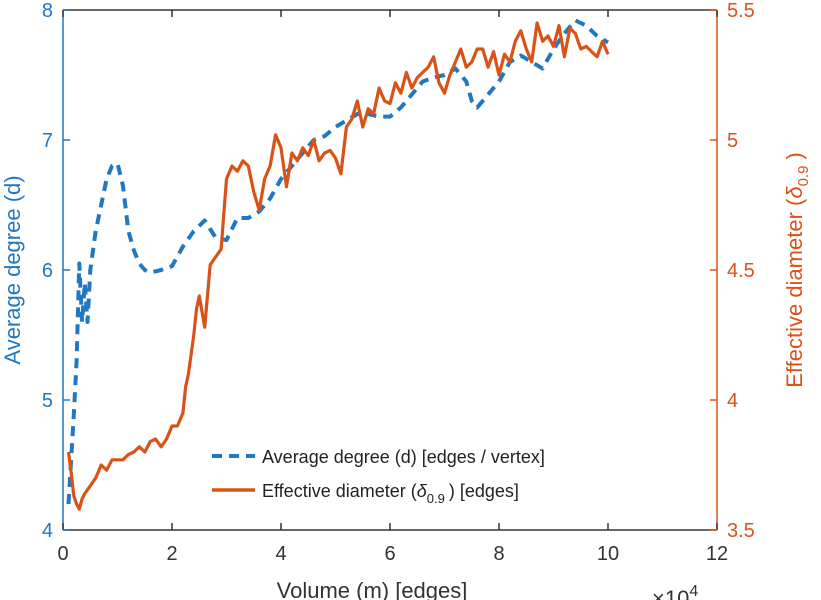 This screenshot has width=821, height=600. Describe the element at coordinates (372, 589) in the screenshot. I see `x-axis-title: Volume (m) [edges]` at that location.